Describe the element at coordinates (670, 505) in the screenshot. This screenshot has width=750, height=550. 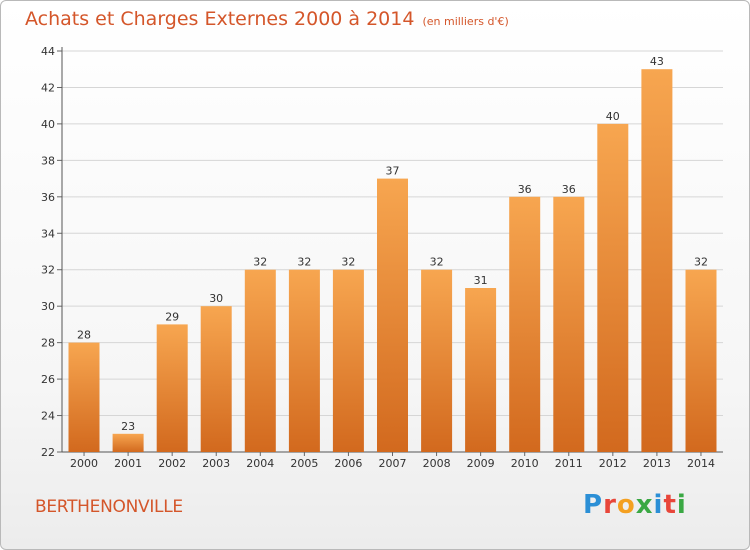
I see `logo-letter: t` at that location.